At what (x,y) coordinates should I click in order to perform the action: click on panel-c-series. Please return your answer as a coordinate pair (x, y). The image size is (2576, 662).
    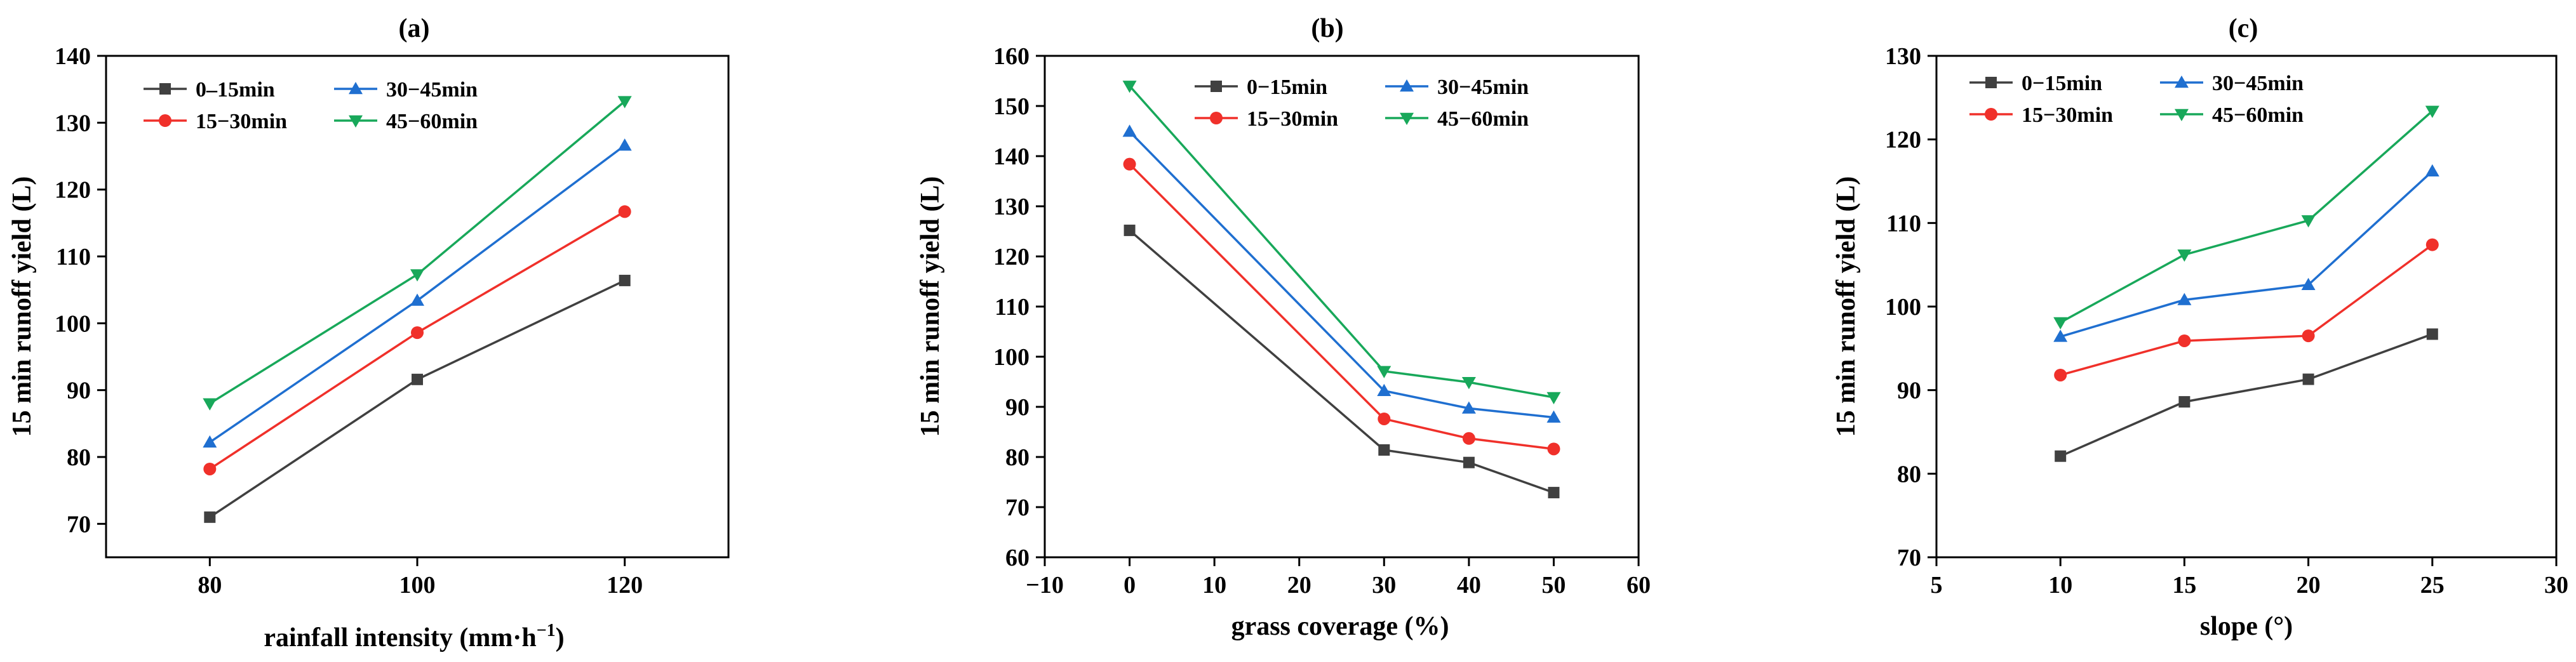
    Looking at the image, I should click on (2246, 283).